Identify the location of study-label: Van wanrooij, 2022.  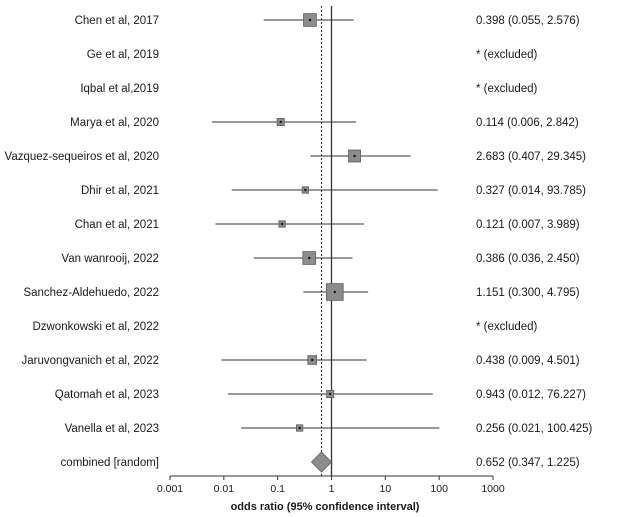
(110, 259).